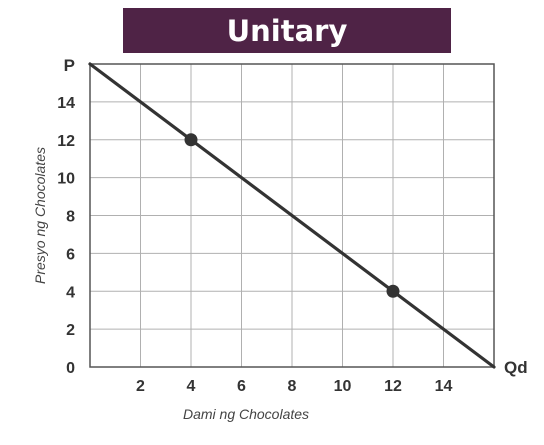 The image size is (544, 445). Describe the element at coordinates (69, 65) in the screenshot. I see `y-axis-end-label: P` at that location.